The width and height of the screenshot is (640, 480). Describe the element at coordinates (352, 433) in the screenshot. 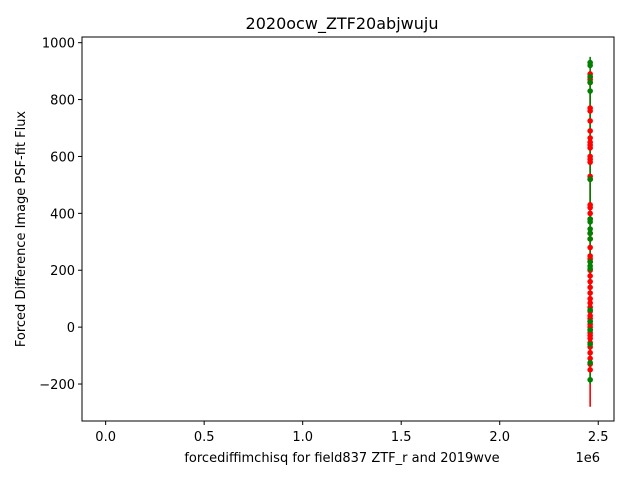

I see `x-axis-ticks: 0.0 0.5 1.0 1.5 2.0 2.5` at that location.